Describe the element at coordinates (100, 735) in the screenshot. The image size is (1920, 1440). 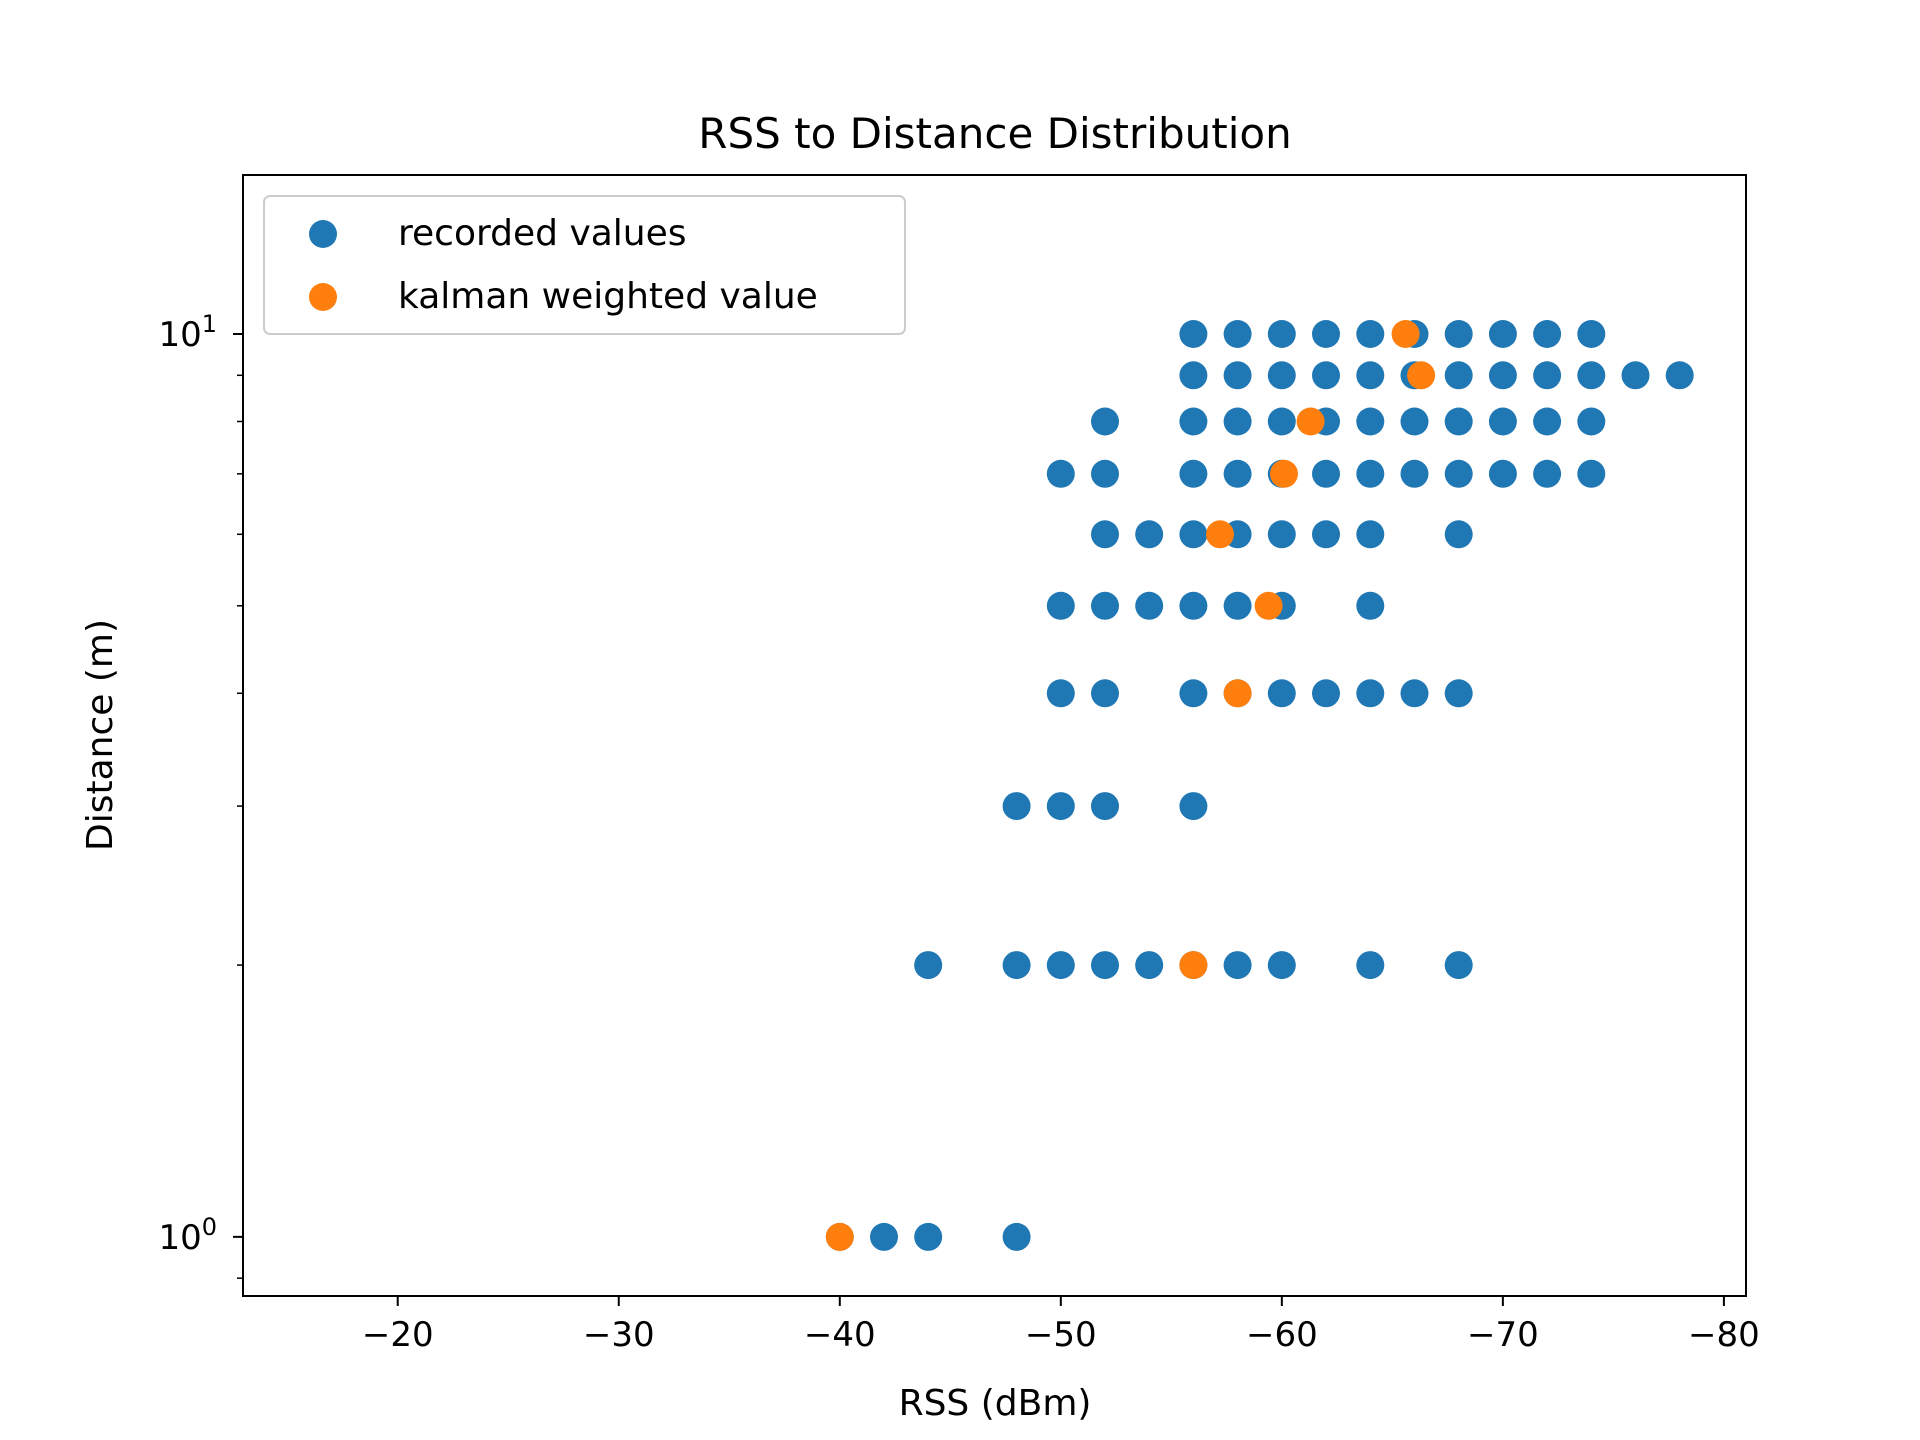
I see `y-axis-label: Distance (m)` at that location.